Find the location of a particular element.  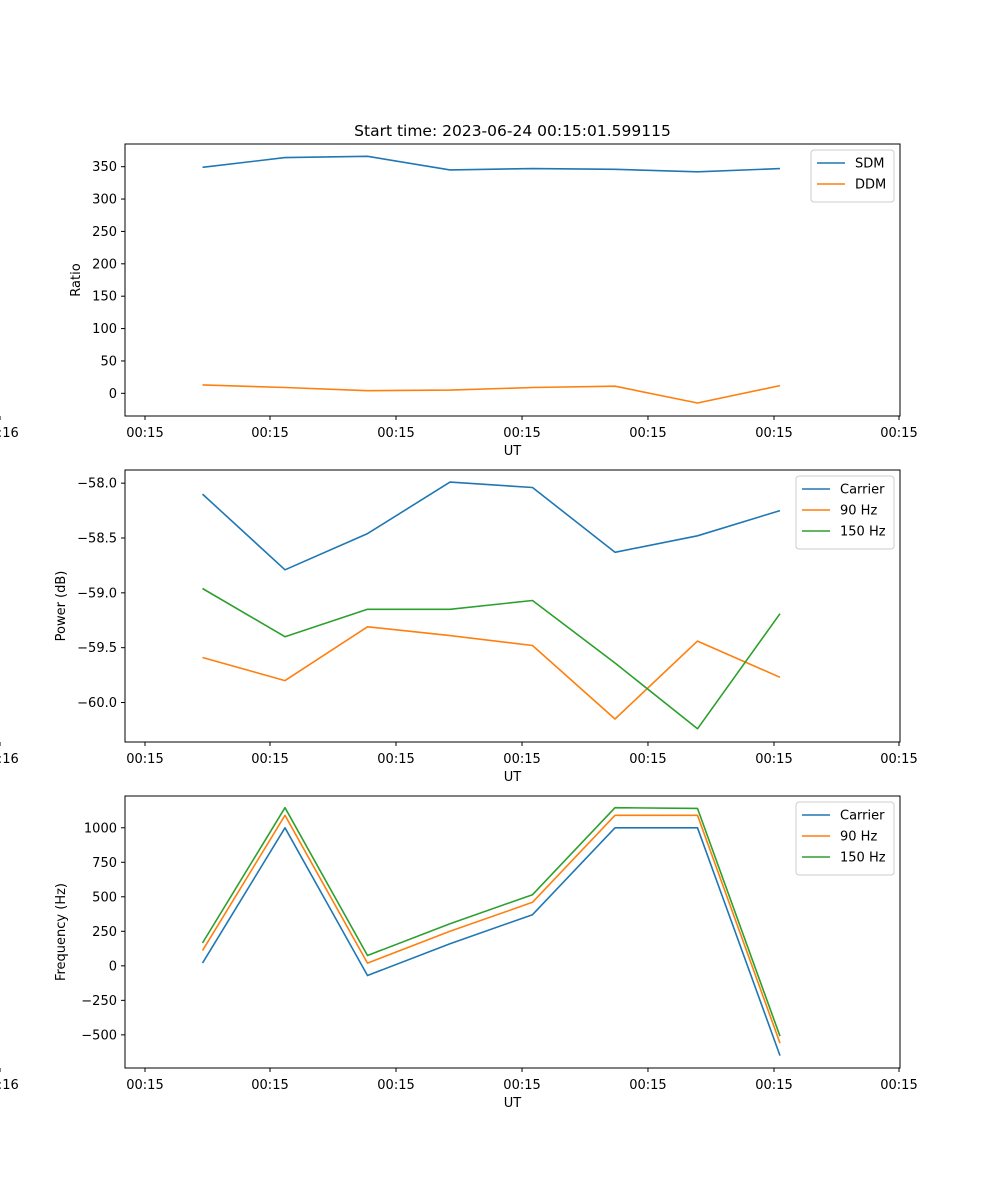

power-y-axis-label: Power (dB) is located at coordinates (61, 606).